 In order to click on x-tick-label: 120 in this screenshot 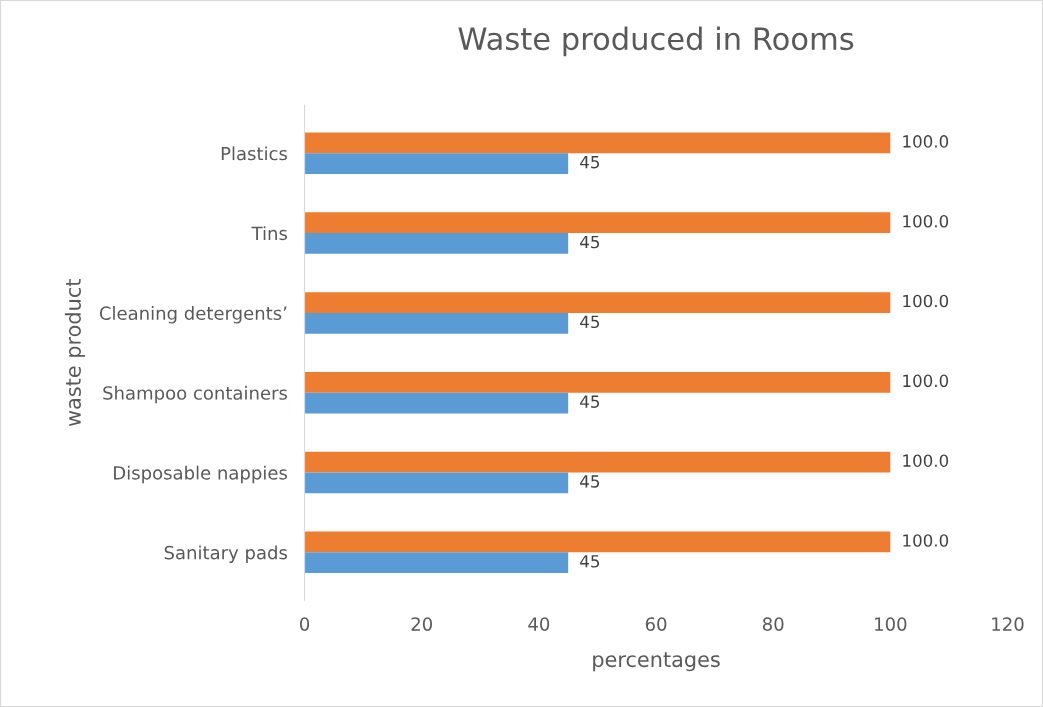, I will do `click(1008, 624)`.